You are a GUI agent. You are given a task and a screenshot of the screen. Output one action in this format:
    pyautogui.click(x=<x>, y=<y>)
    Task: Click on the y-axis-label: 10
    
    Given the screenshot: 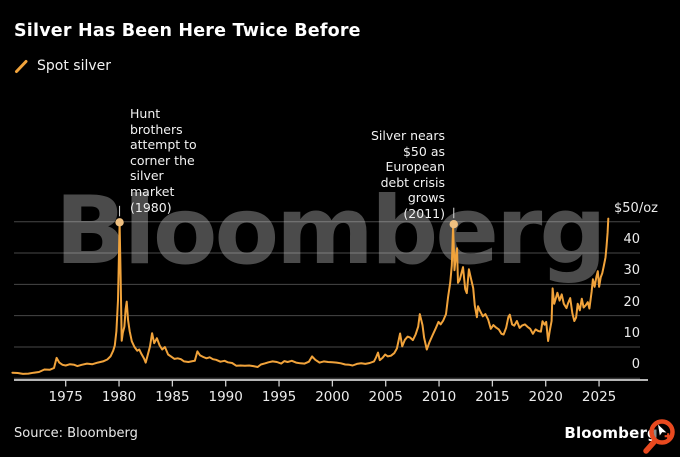 What is the action you would take?
    pyautogui.click(x=631, y=333)
    